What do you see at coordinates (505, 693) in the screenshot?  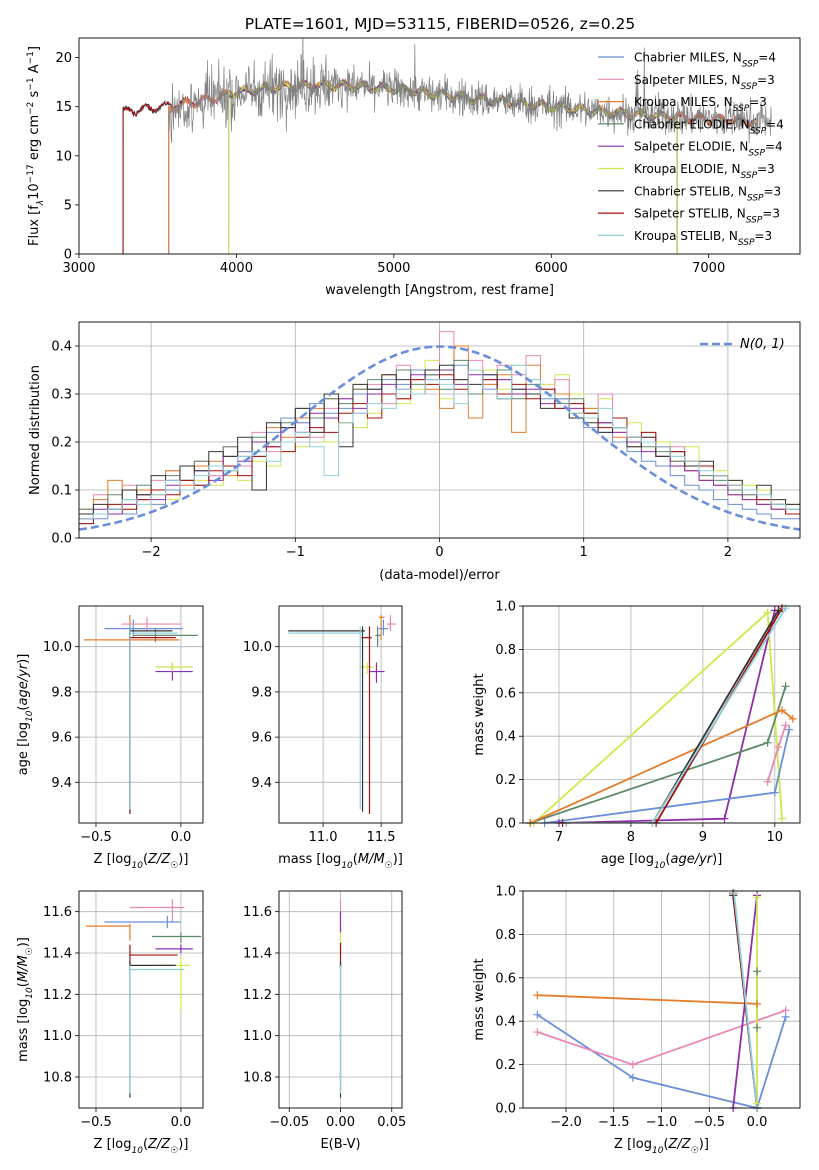 I see `y-tick-label: 0.6` at bounding box center [505, 693].